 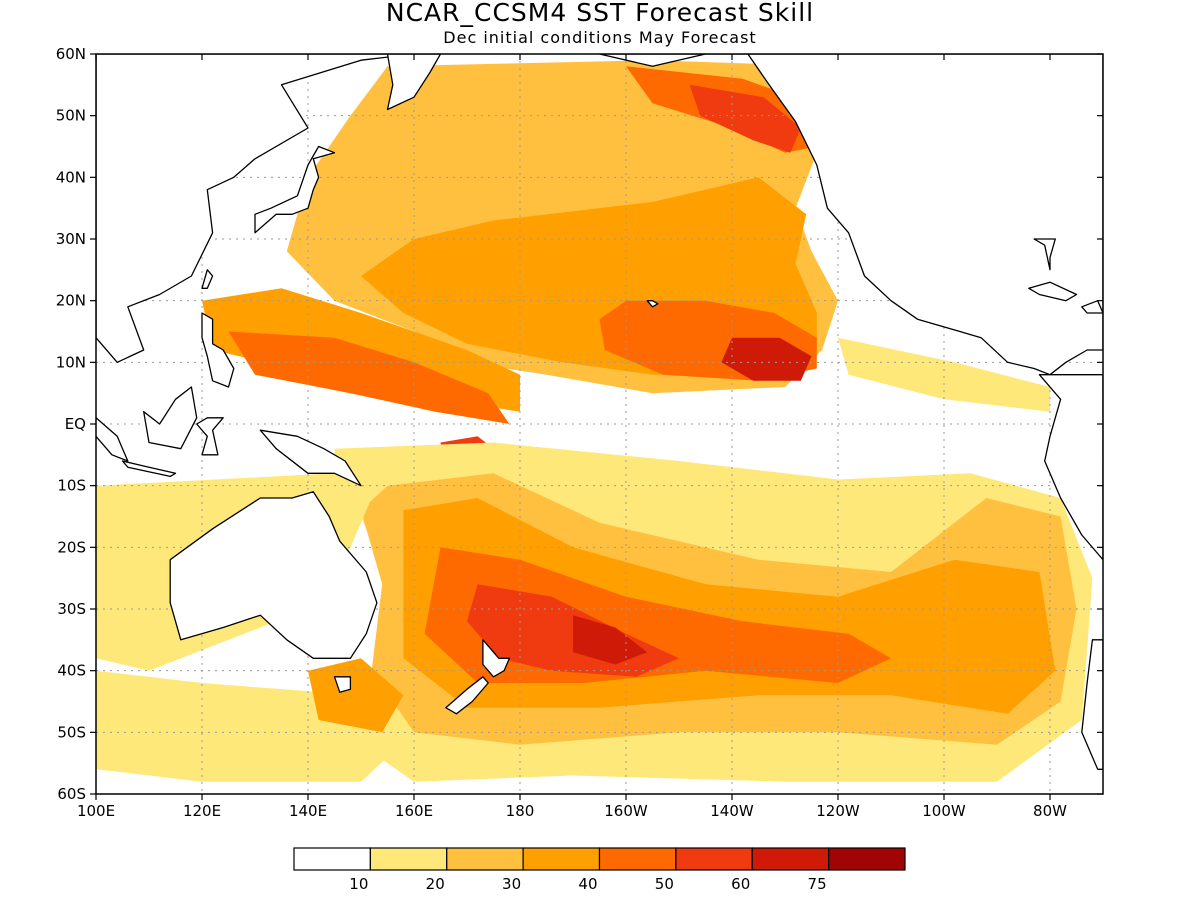 I want to click on y-tick-label: 40S, so click(x=71, y=671).